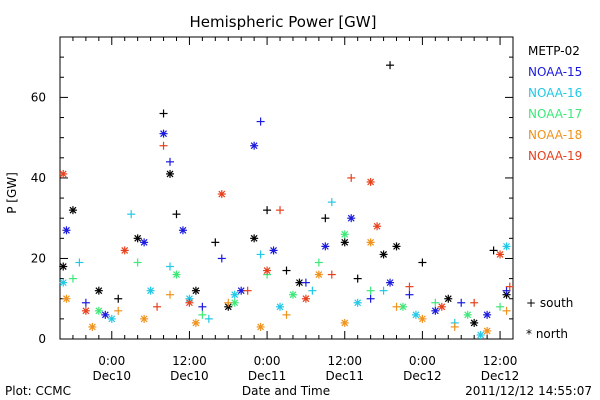 This screenshot has width=600, height=400. Describe the element at coordinates (38, 258) in the screenshot. I see `y-tick-label: 20` at that location.